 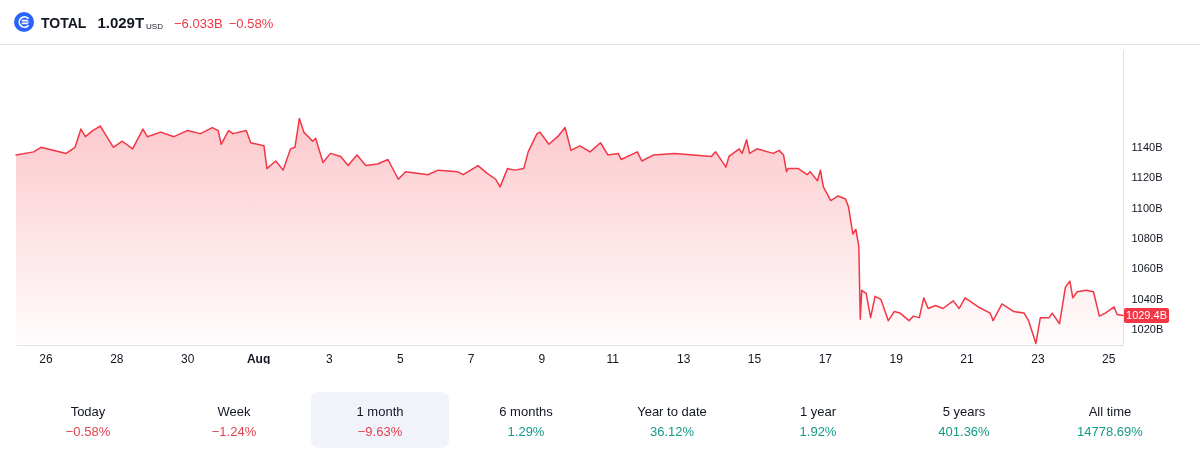 I want to click on x-tick-label: 25, so click(x=1109, y=358).